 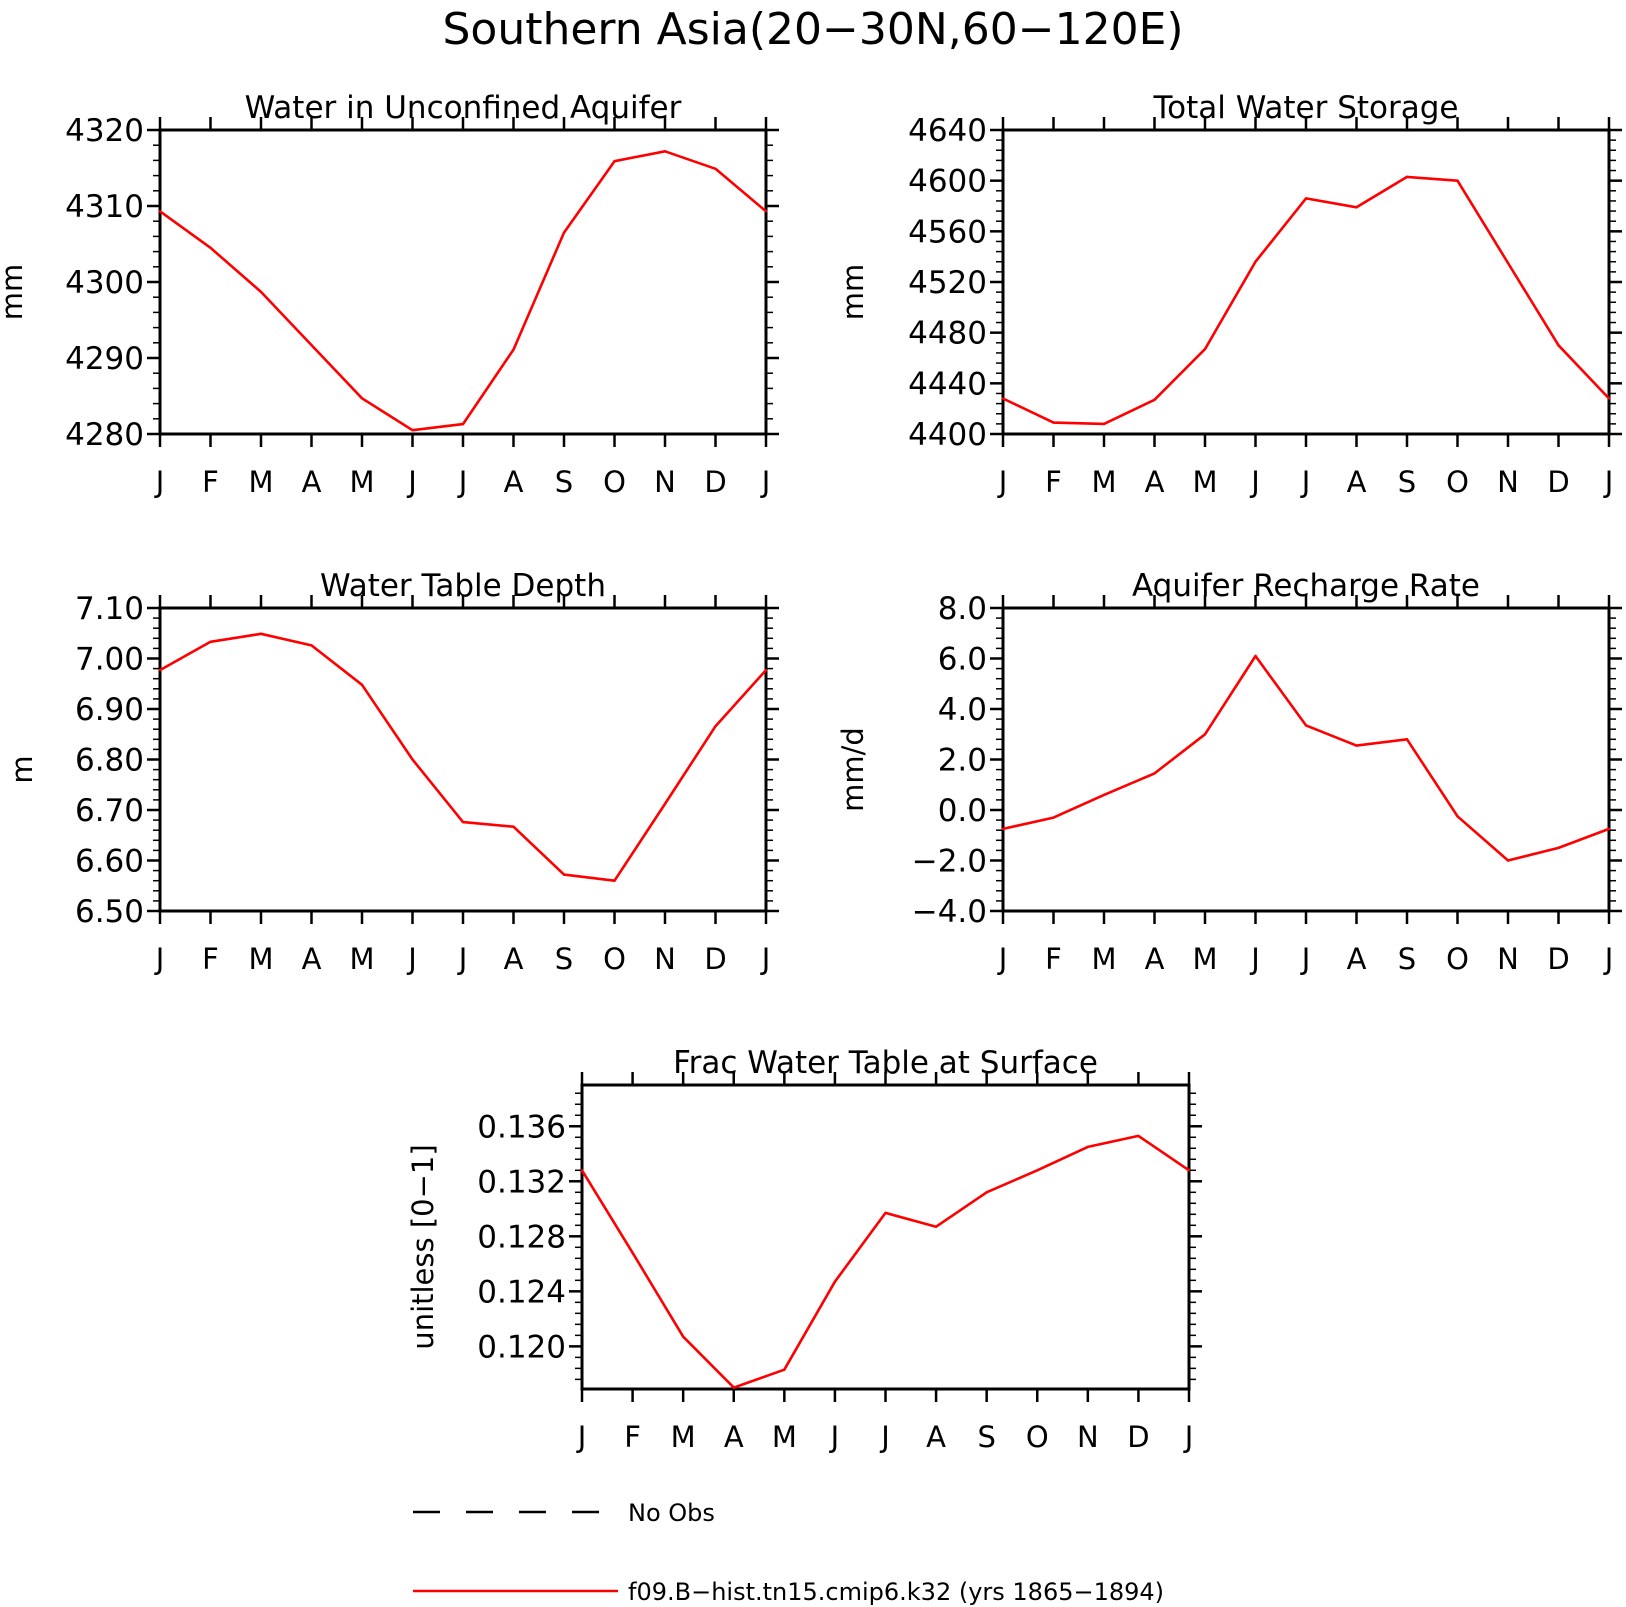 What do you see at coordinates (949, 912) in the screenshot?
I see `y-tick-label: −4.0` at bounding box center [949, 912].